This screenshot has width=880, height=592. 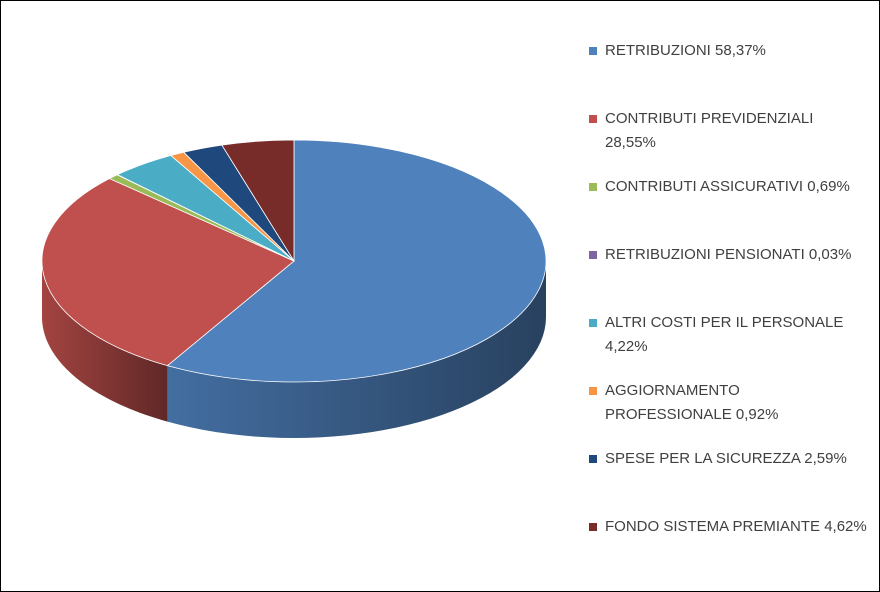 What do you see at coordinates (729, 279) in the screenshot?
I see `legend-item: RETRIBUZIONI PENSIONATI 0,03%` at bounding box center [729, 279].